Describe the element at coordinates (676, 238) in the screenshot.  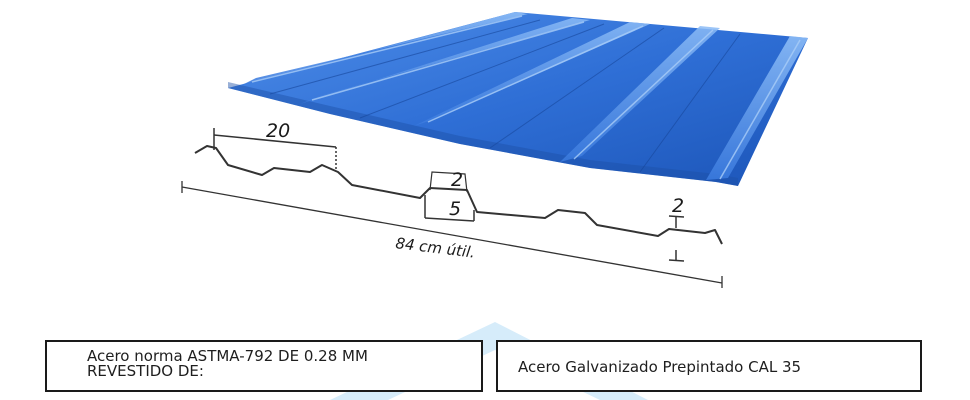
I see `dimension-edge` at that location.